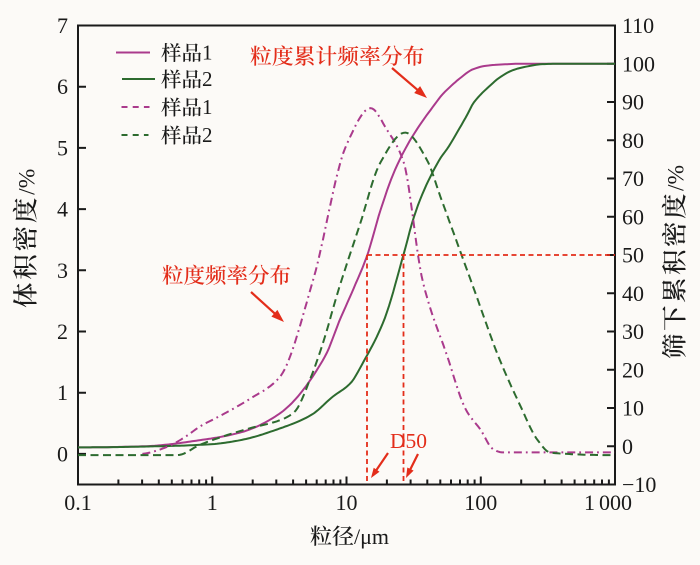  I want to click on svg-text: 70, so click(633, 178).